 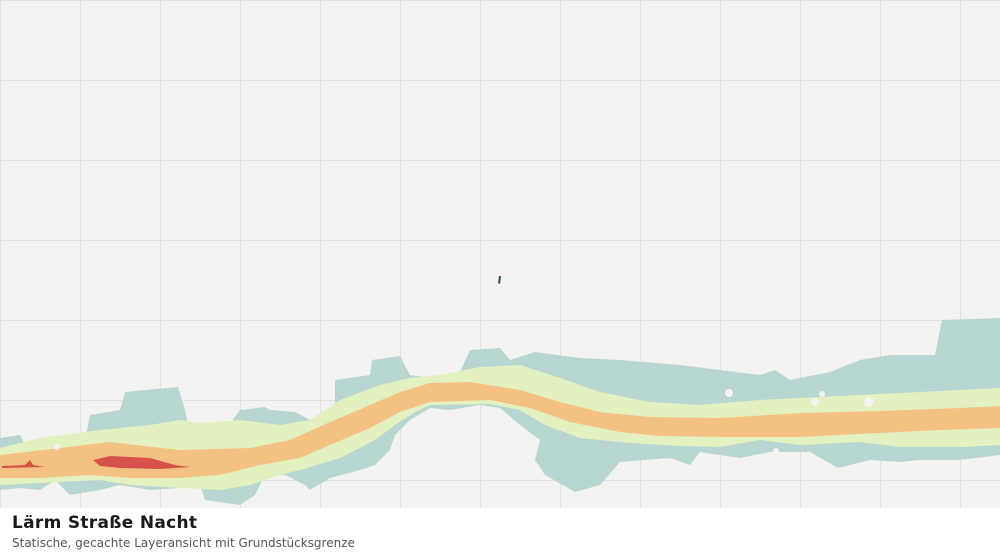 What do you see at coordinates (499, 280) in the screenshot?
I see `property-boundary` at bounding box center [499, 280].